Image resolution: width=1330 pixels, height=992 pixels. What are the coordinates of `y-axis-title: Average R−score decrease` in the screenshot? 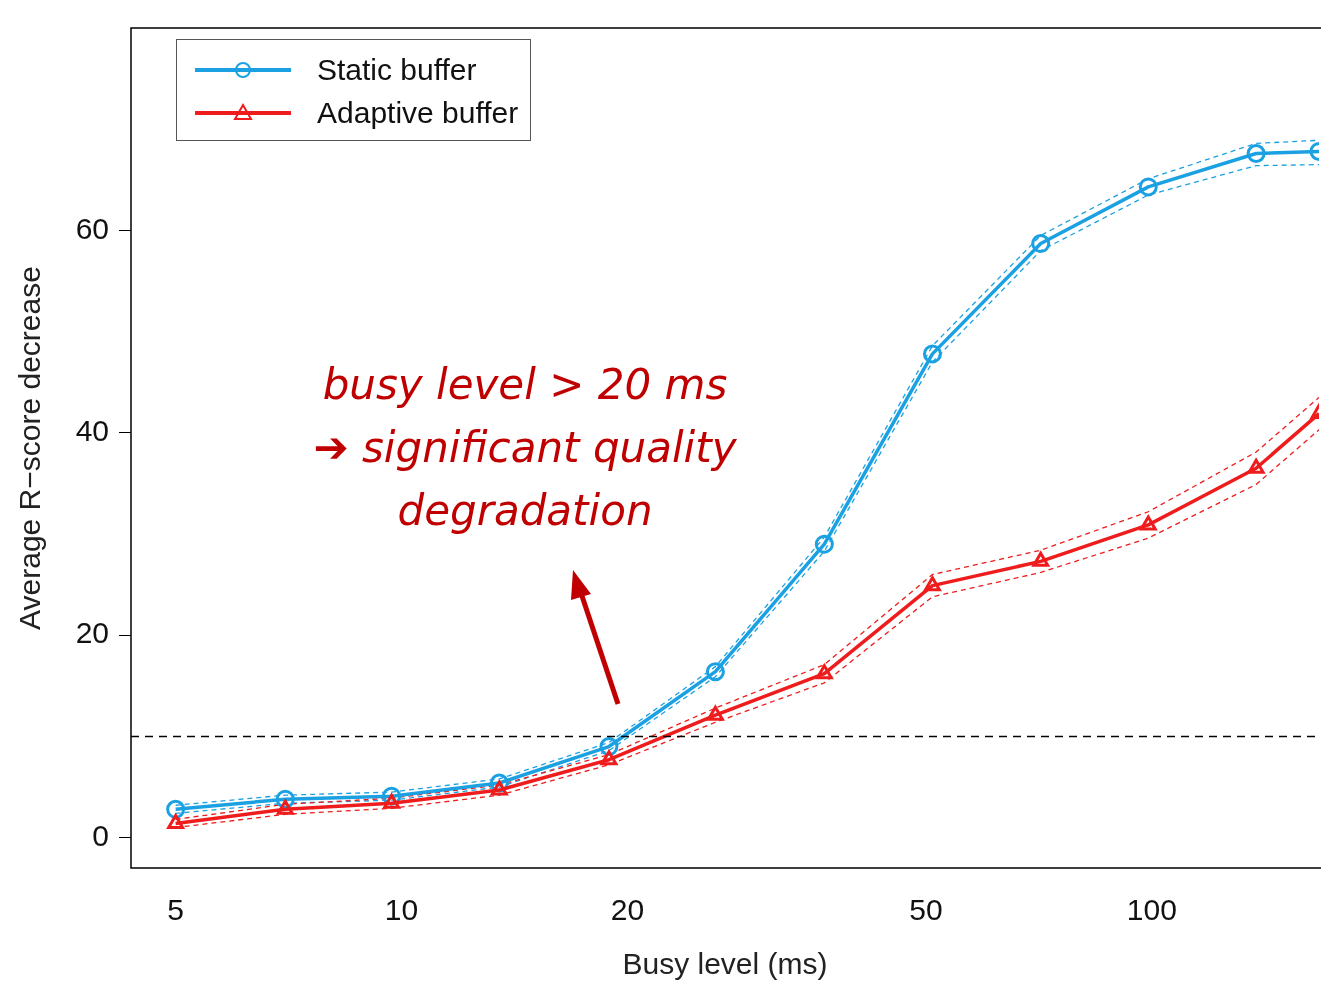 It's located at (30, 448).